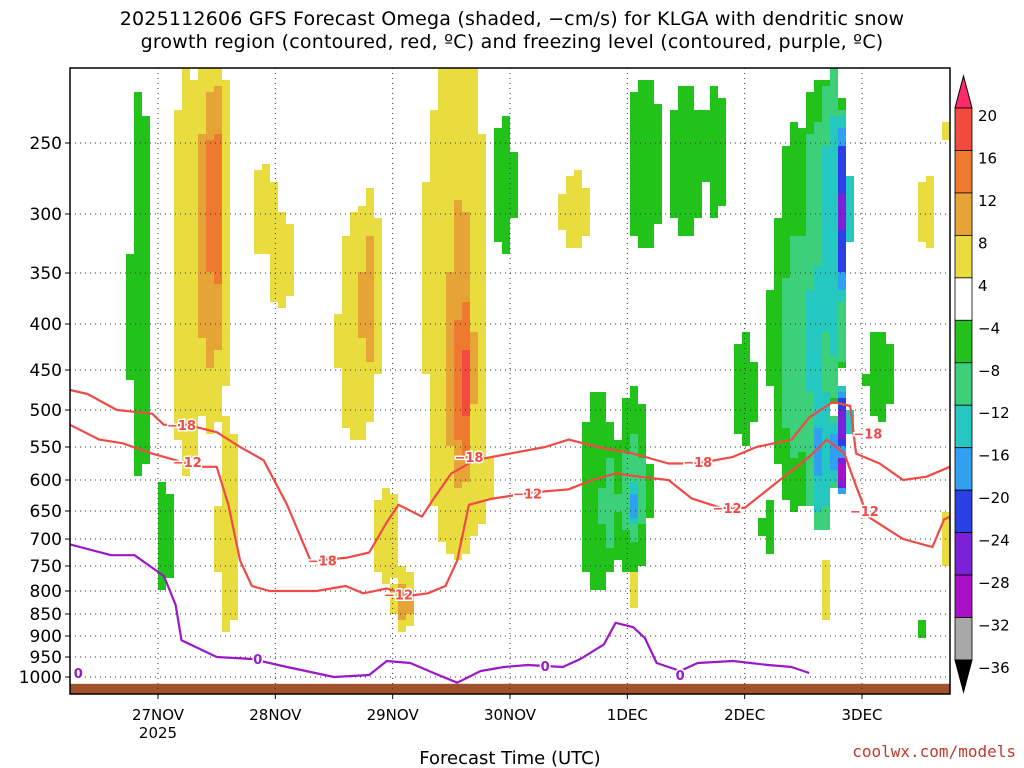  What do you see at coordinates (994, 668) in the screenshot?
I see `colorbar-label: −36` at bounding box center [994, 668].